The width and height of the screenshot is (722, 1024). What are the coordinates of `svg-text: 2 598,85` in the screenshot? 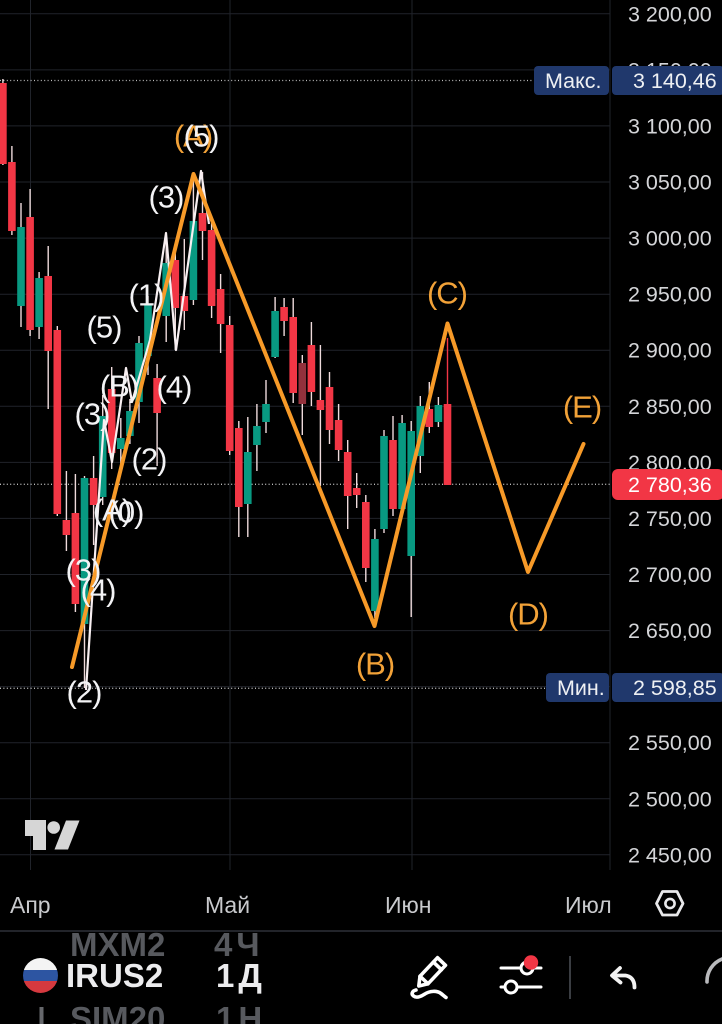 It's located at (675, 688).